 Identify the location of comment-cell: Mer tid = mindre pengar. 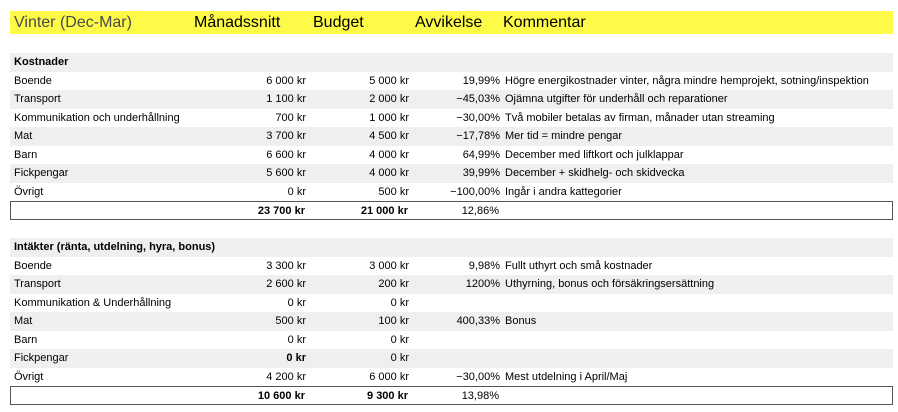
(564, 136).